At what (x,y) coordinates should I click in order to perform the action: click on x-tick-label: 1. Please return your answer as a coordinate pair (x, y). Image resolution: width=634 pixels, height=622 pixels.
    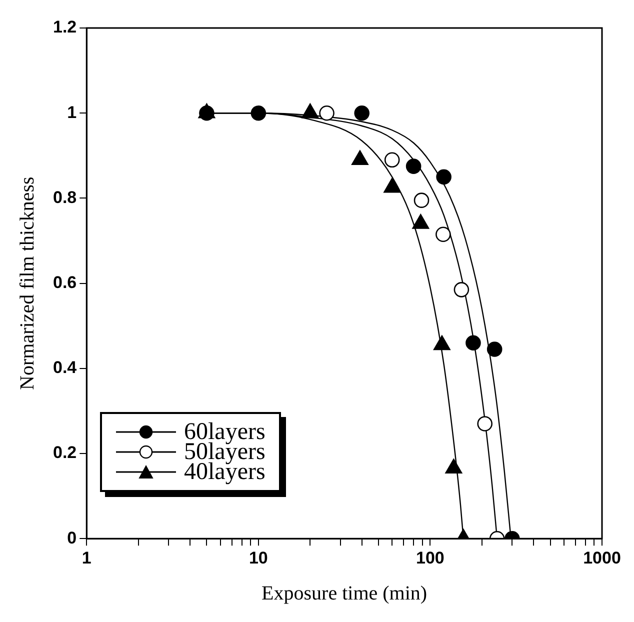
    Looking at the image, I should click on (87, 558).